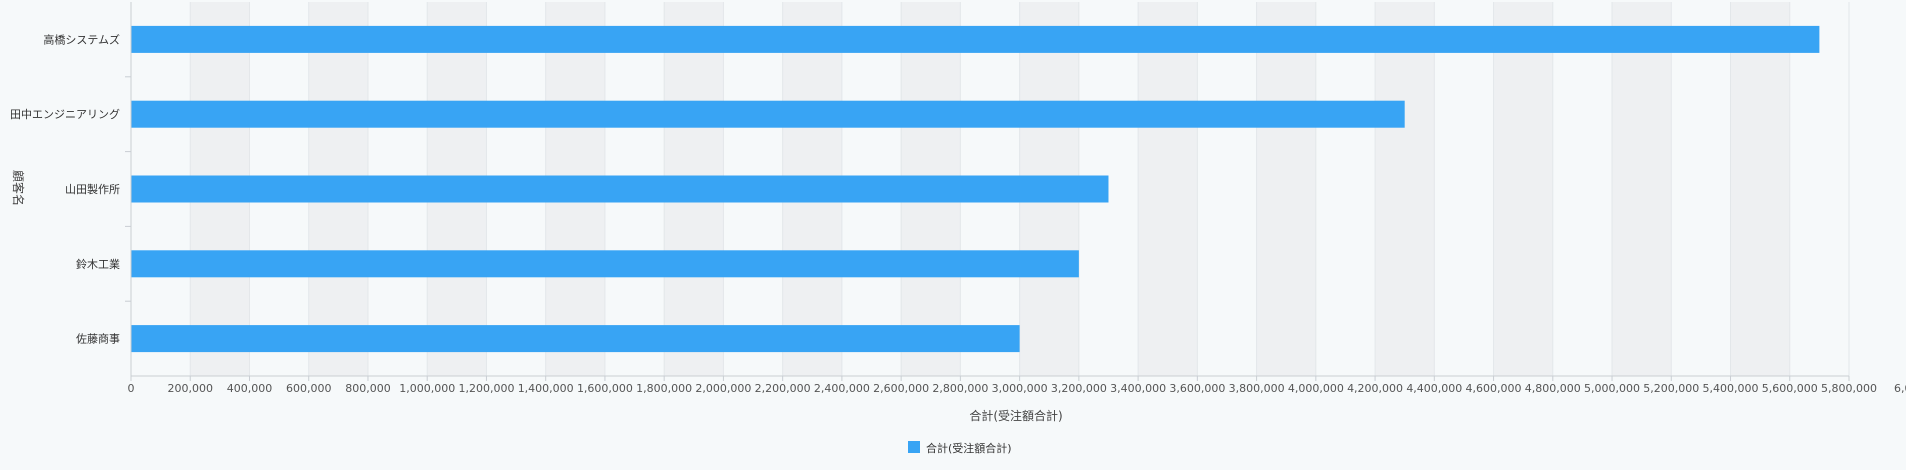  I want to click on x-tick-label: 1,400,000, so click(546, 388).